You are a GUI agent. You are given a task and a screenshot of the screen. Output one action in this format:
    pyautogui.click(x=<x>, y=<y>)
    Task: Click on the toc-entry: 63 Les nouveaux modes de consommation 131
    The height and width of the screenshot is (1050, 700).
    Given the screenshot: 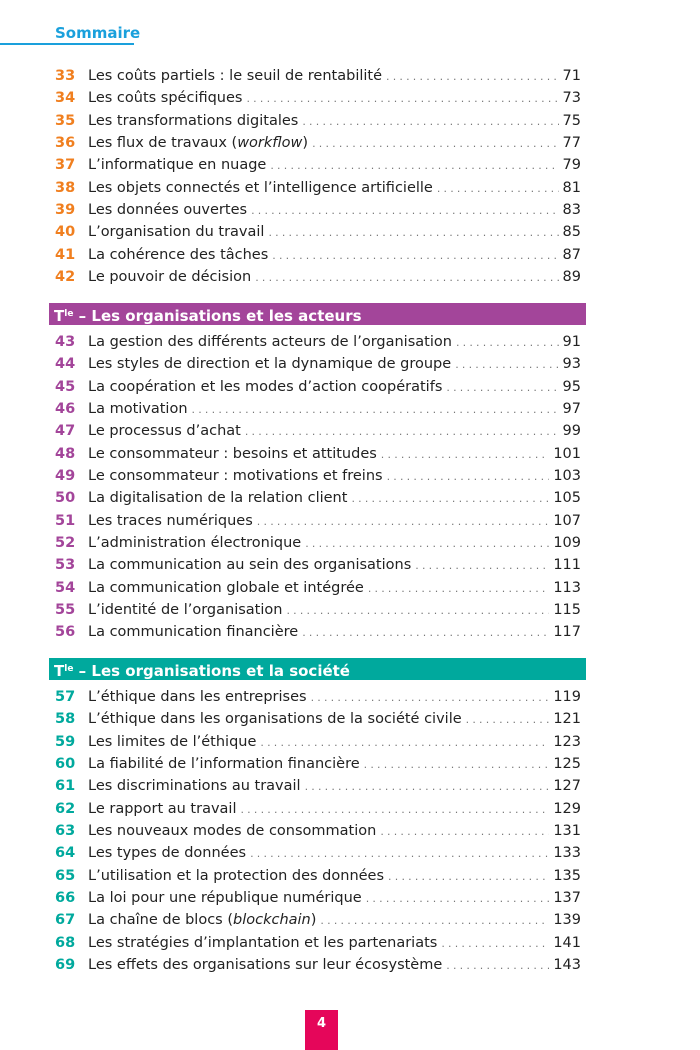 What is the action you would take?
    pyautogui.click(x=318, y=831)
    